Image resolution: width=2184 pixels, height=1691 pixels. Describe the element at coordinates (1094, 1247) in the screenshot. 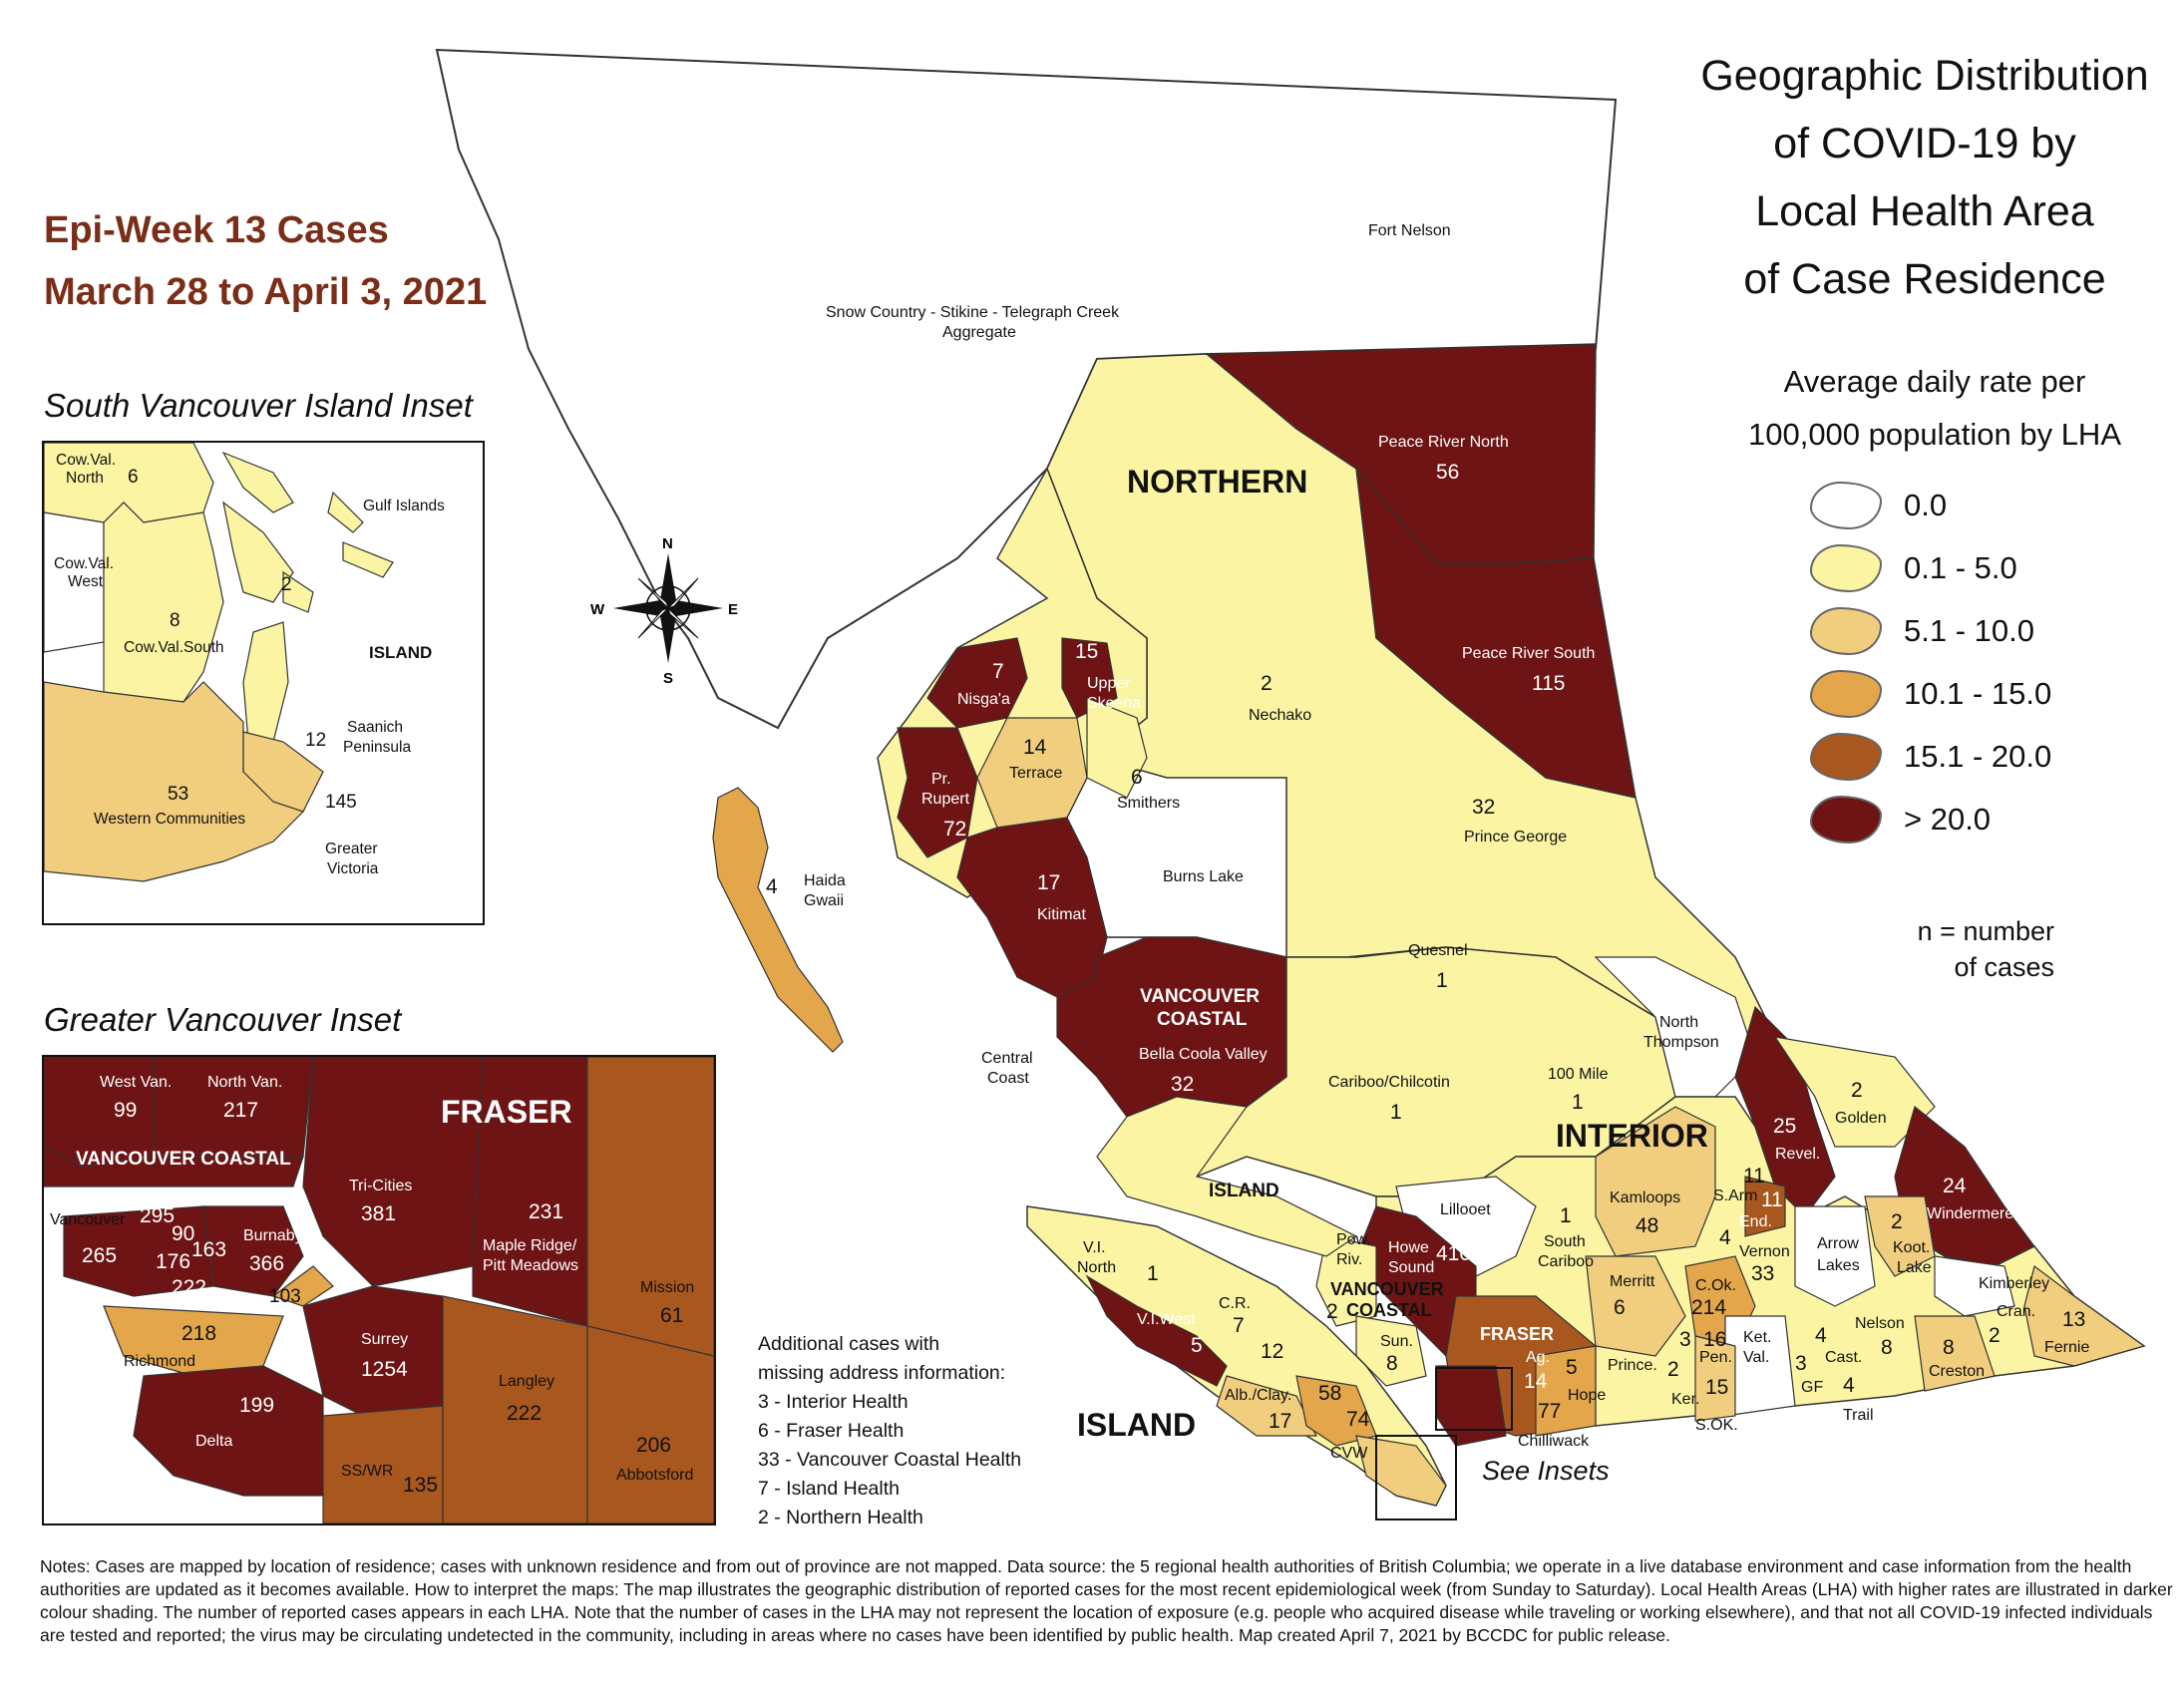

I see `lha-label: V.I.` at that location.